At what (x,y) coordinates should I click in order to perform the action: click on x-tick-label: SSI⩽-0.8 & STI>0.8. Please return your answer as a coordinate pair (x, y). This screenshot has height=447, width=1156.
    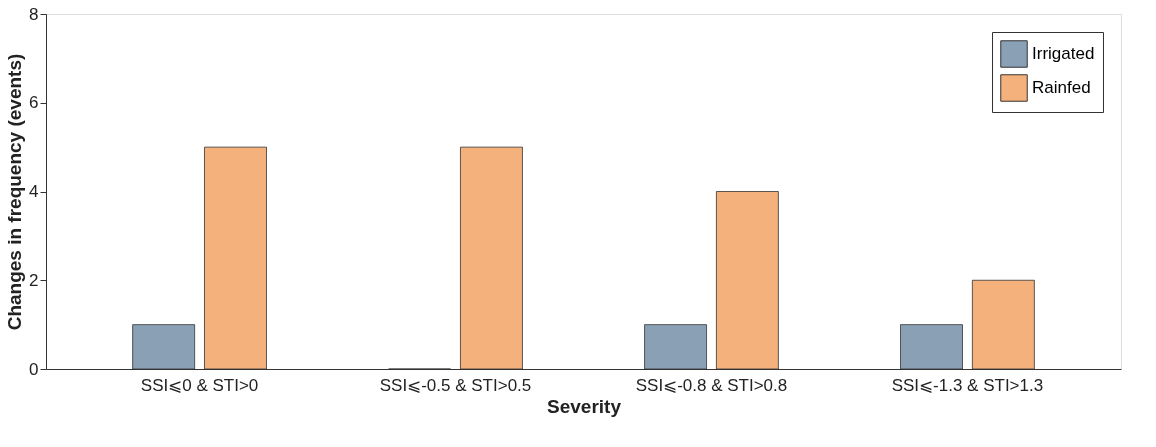
    Looking at the image, I should click on (711, 385).